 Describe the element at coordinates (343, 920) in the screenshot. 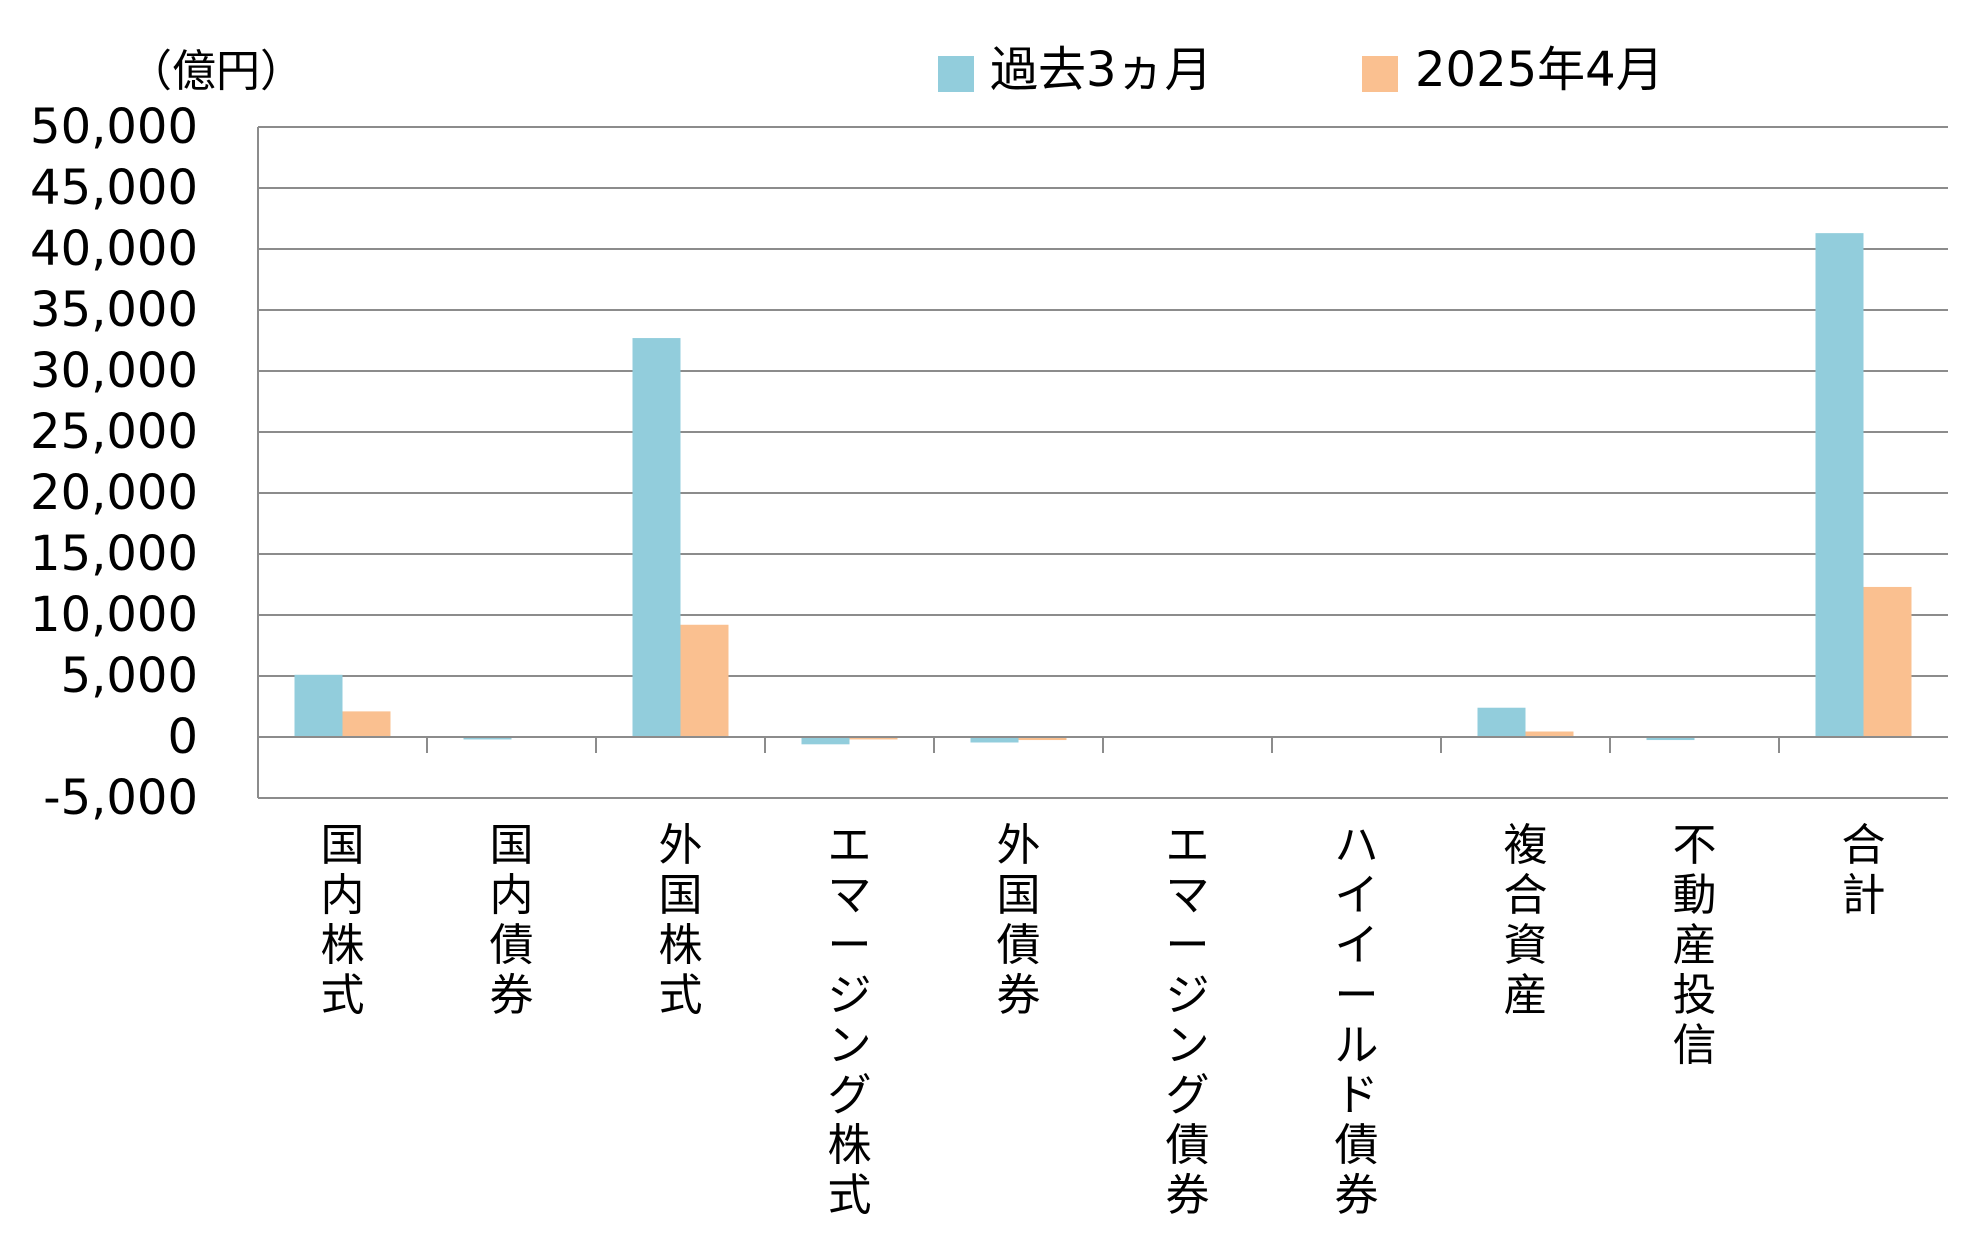

I see `x-category-label: 国内株式` at that location.